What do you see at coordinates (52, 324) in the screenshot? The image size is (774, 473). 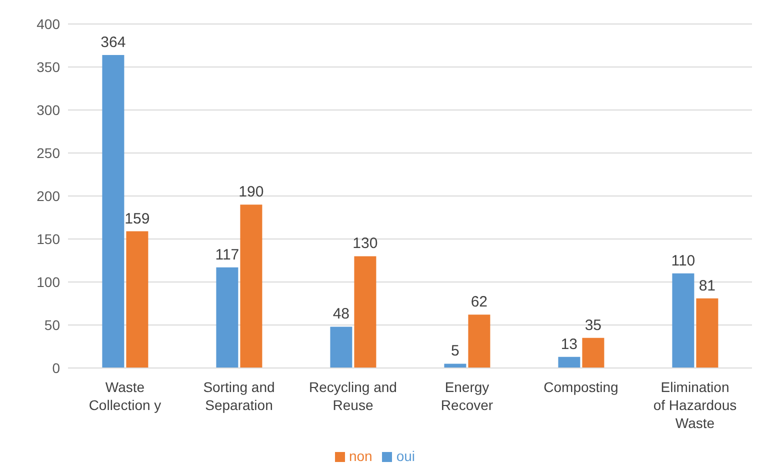 I see `y-tick-label: 50` at bounding box center [52, 324].